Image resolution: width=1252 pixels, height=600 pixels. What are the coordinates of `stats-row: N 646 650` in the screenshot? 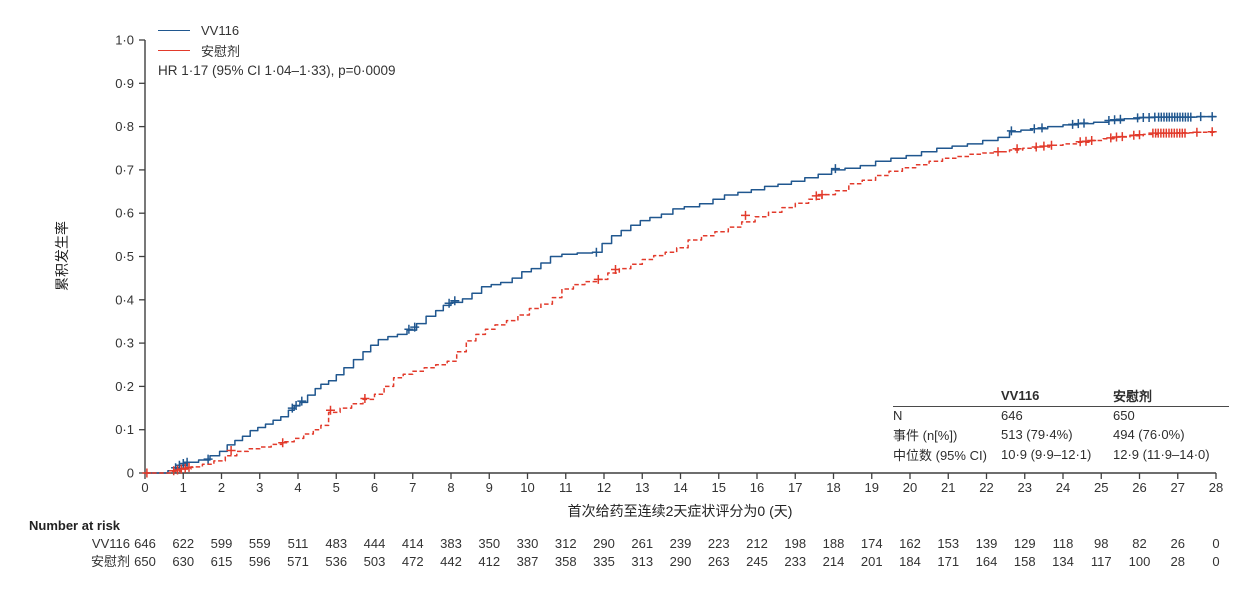 It's located at (1061, 416).